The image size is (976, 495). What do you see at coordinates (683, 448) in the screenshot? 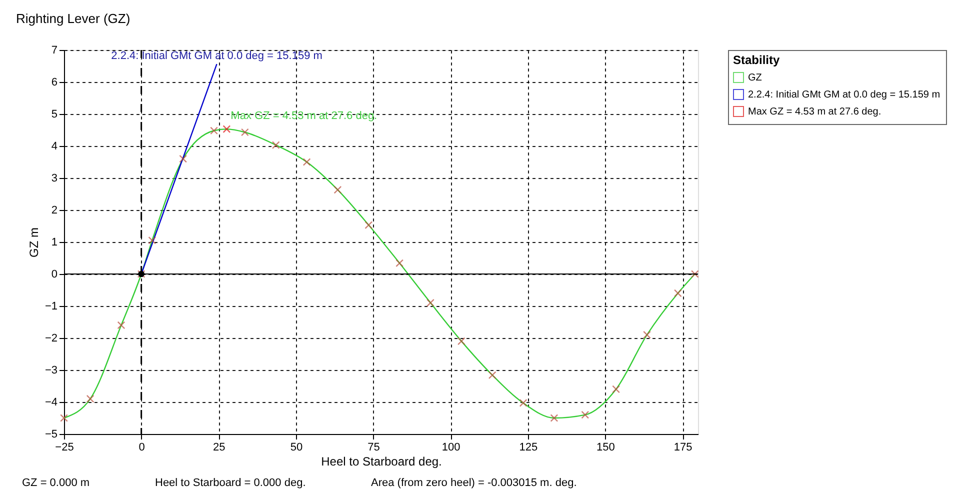
I see `x-tick-label: 175` at bounding box center [683, 448].